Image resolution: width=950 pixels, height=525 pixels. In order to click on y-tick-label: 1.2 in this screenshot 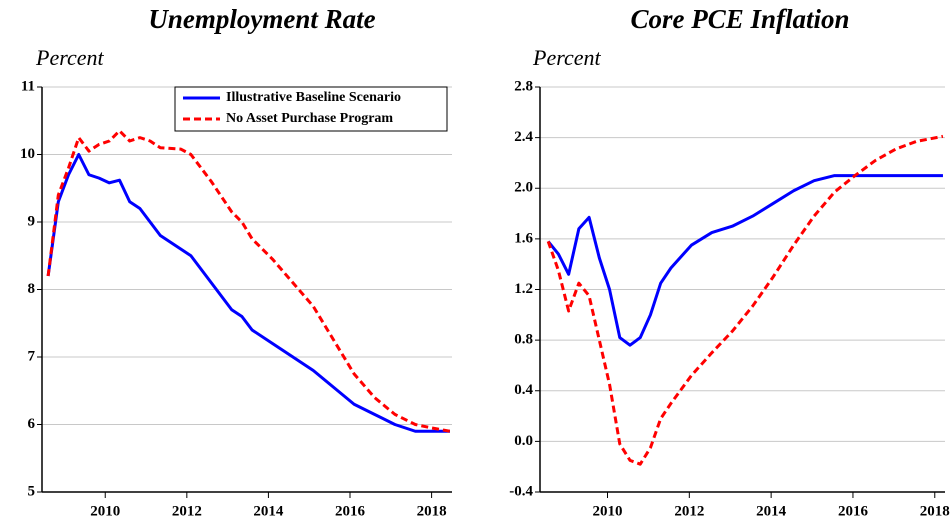, I will do `click(523, 289)`.